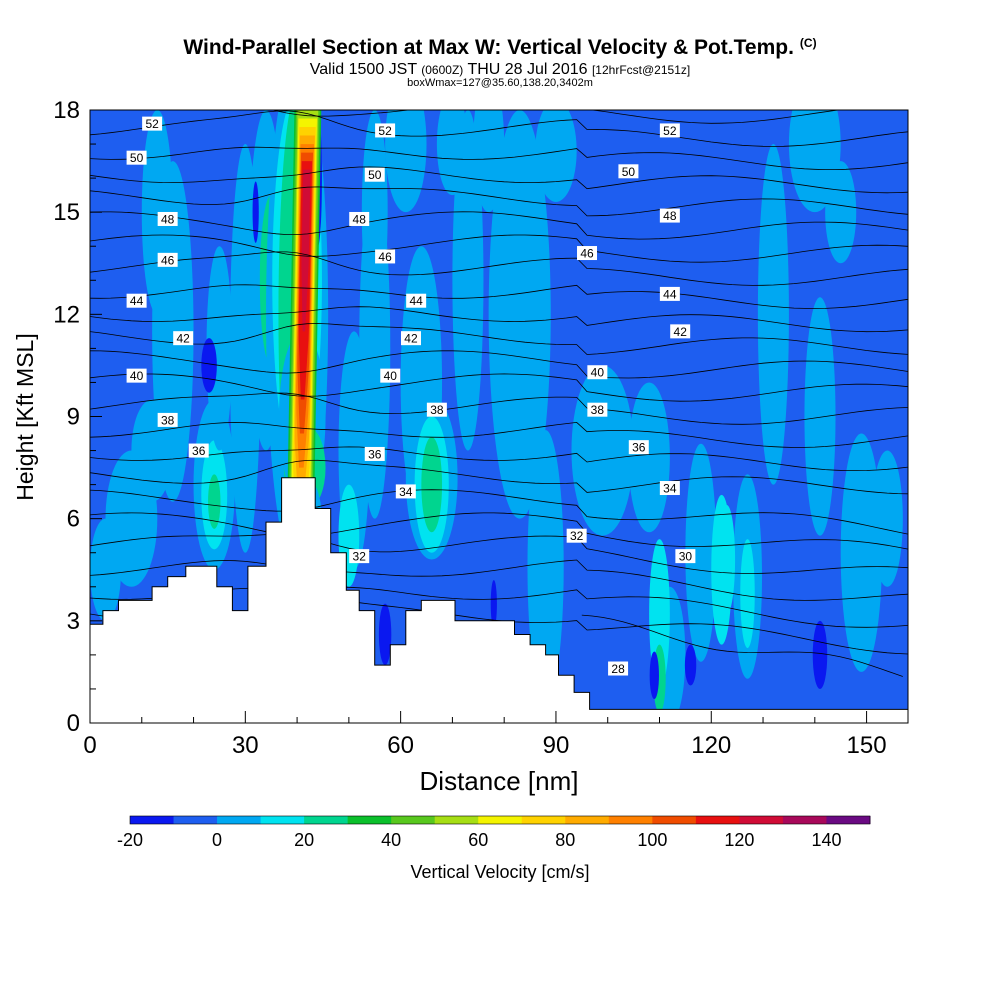 Image resolution: width=1000 pixels, height=1000 pixels. I want to click on subtitle-valid: Valid 1500 JST, so click(363, 69).